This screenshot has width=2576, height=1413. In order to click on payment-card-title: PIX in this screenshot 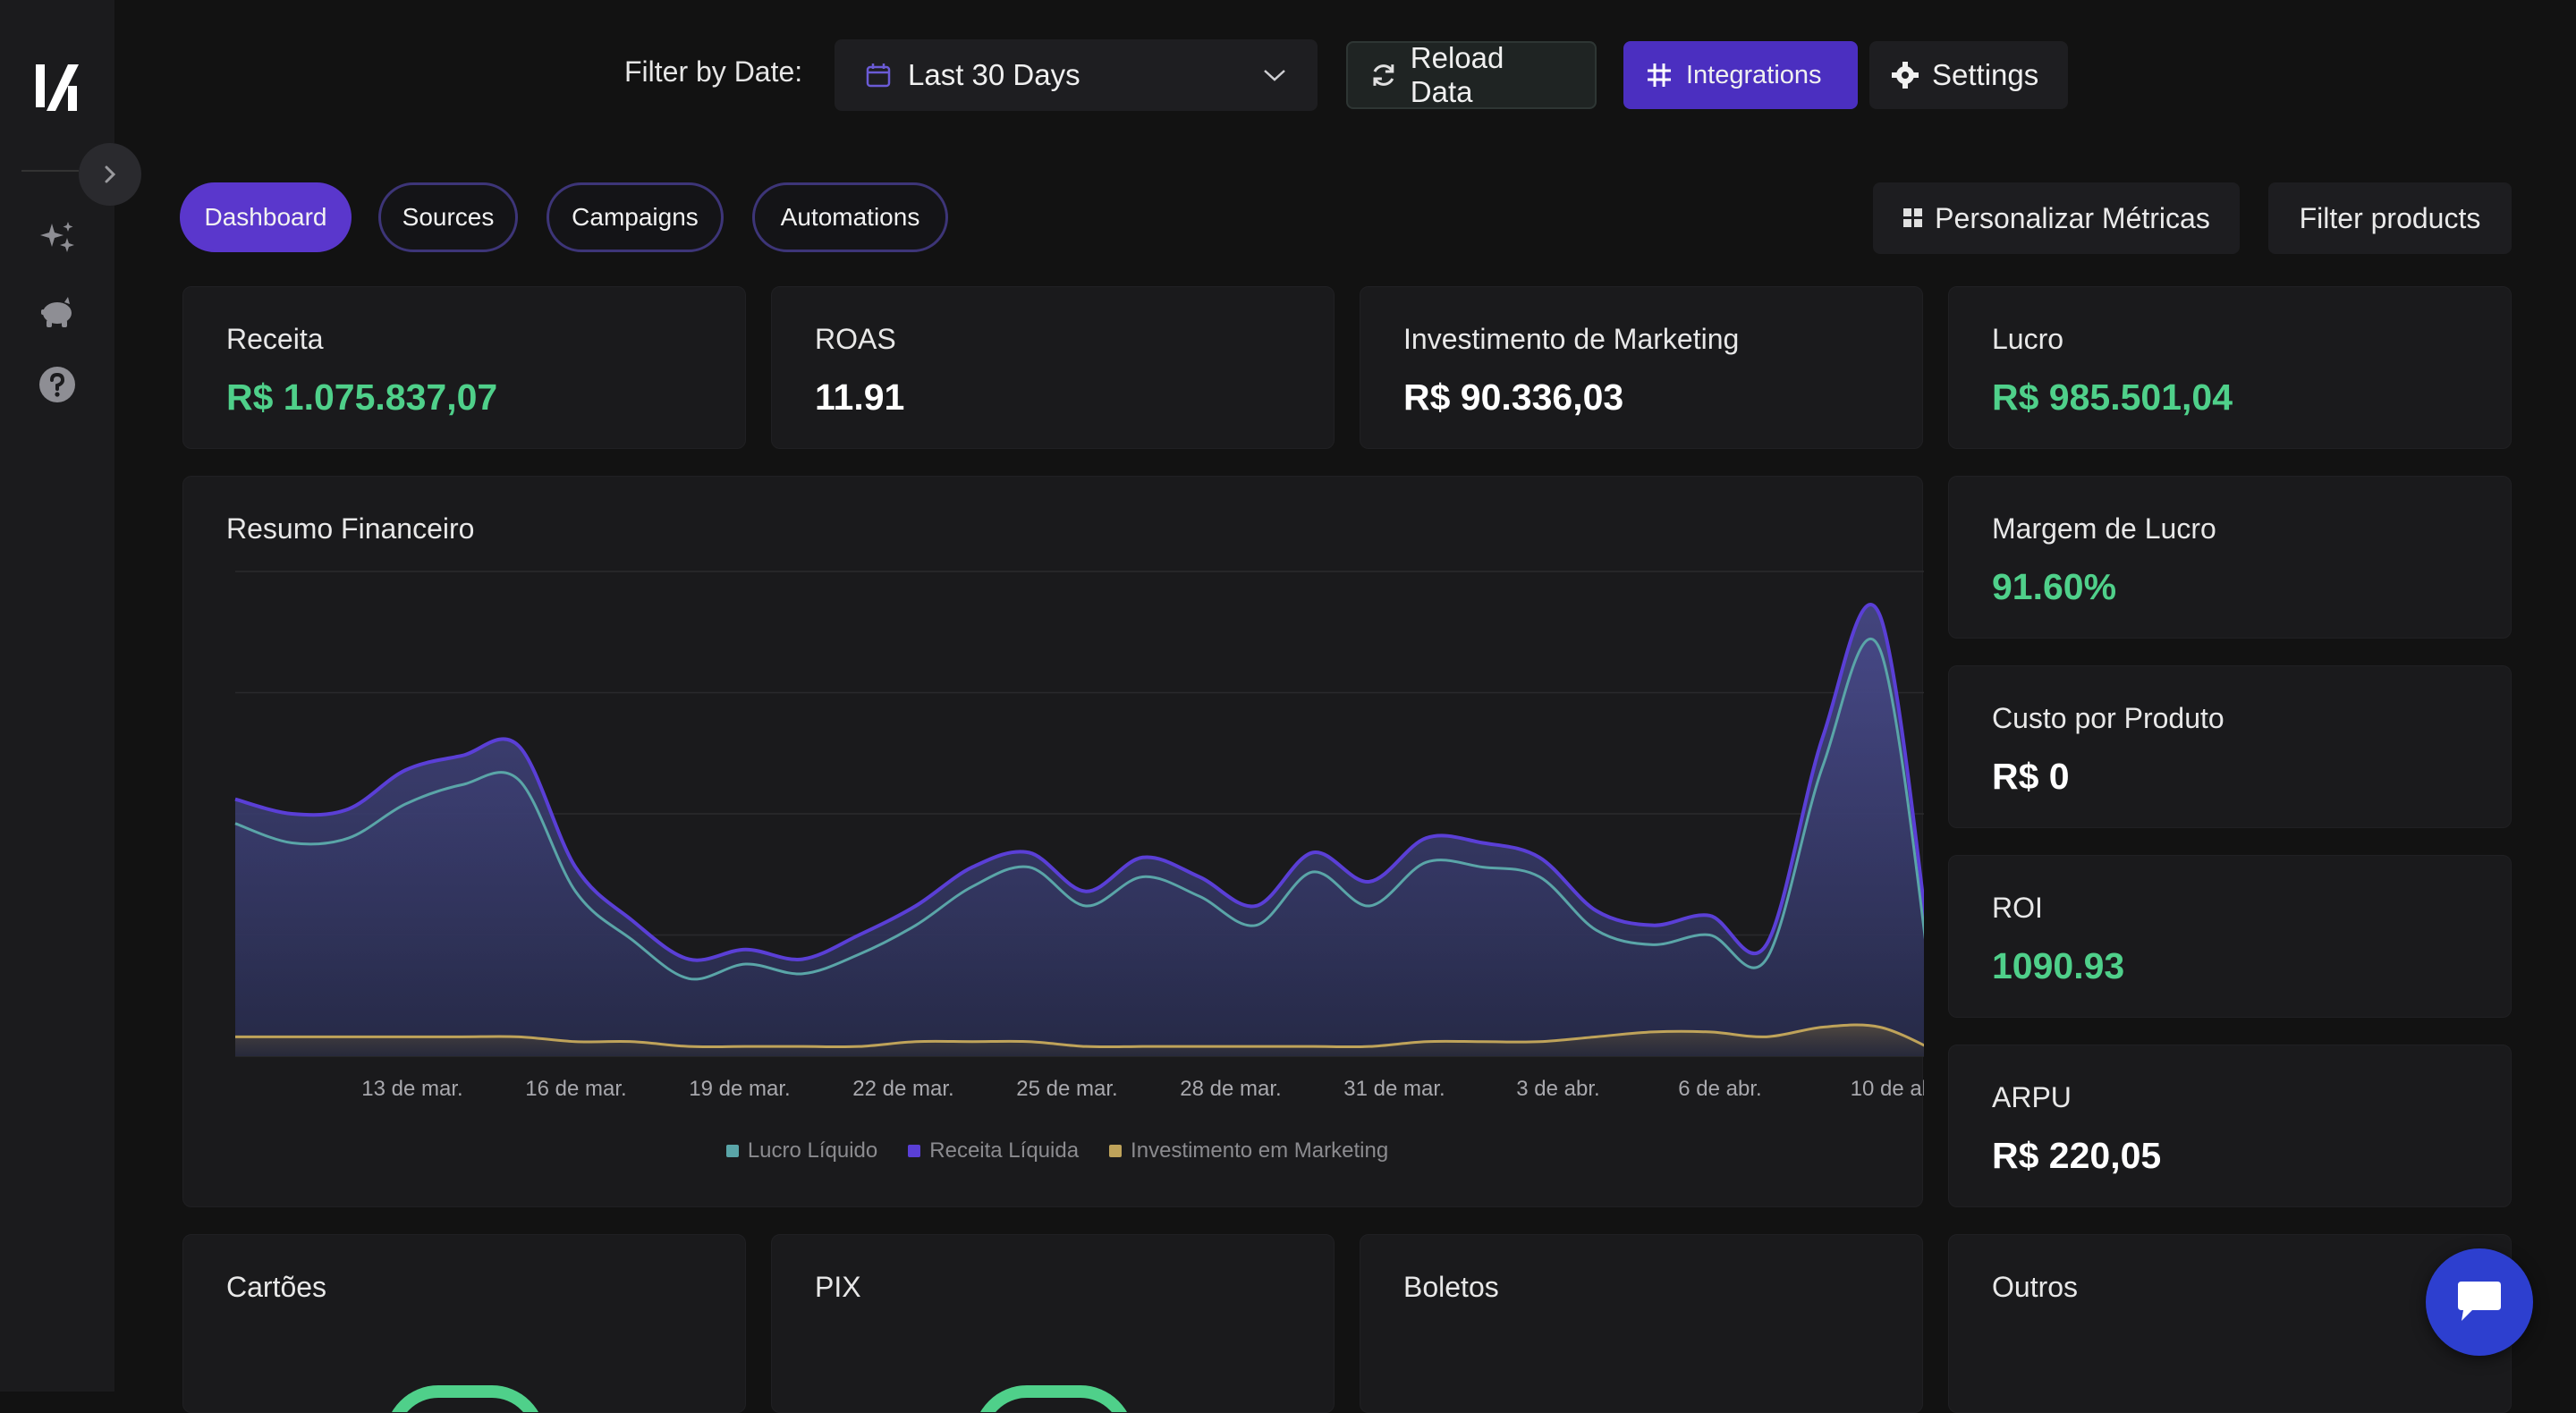, I will do `click(838, 1287)`.